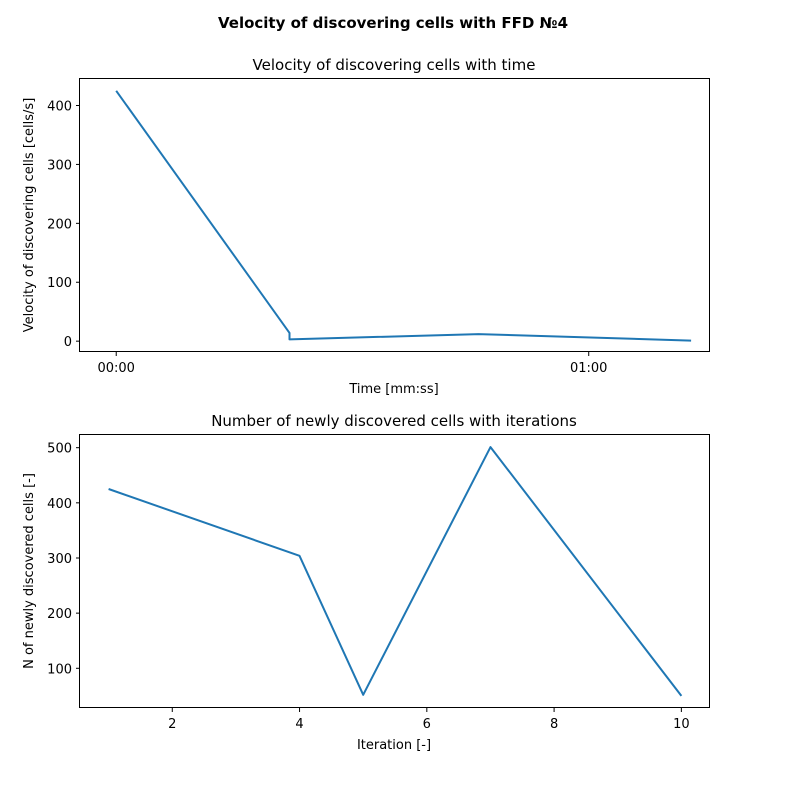  I want to click on chart-title: Velocity of discovering cells with time, so click(394, 65).